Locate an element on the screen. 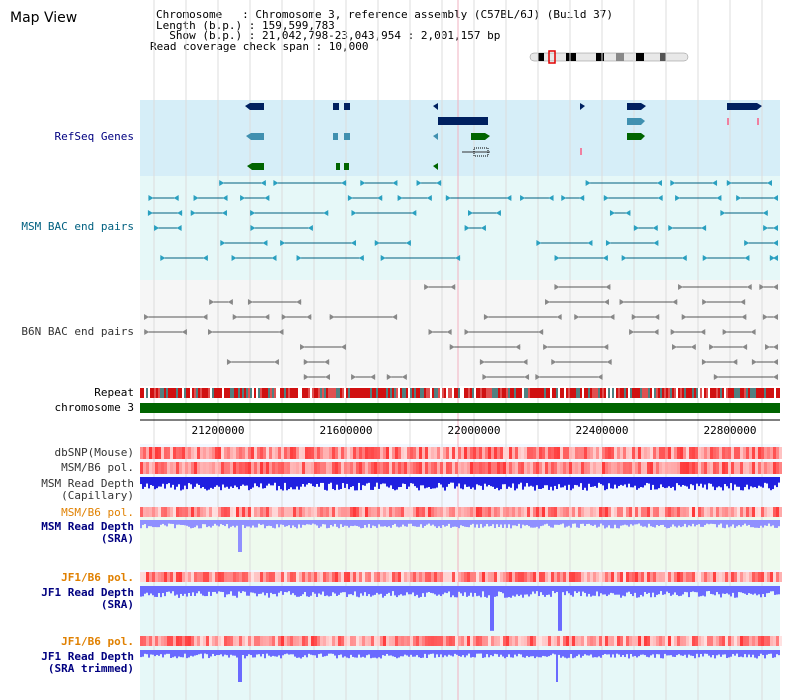  length-info: Length (b.p.) : 159,599,783 is located at coordinates (245, 25).